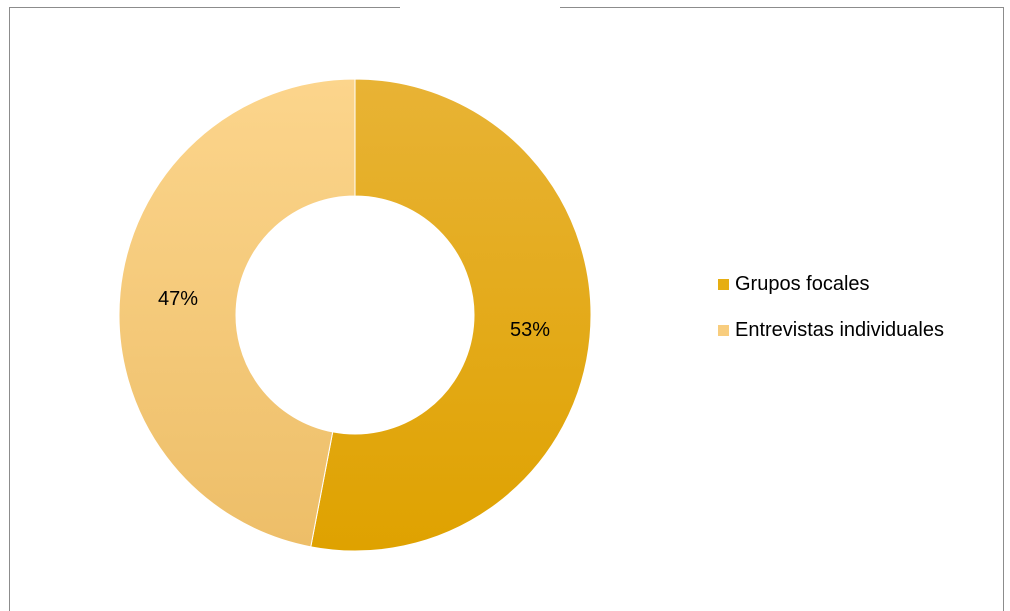 The width and height of the screenshot is (1010, 611). I want to click on data-label: 47%, so click(178, 299).